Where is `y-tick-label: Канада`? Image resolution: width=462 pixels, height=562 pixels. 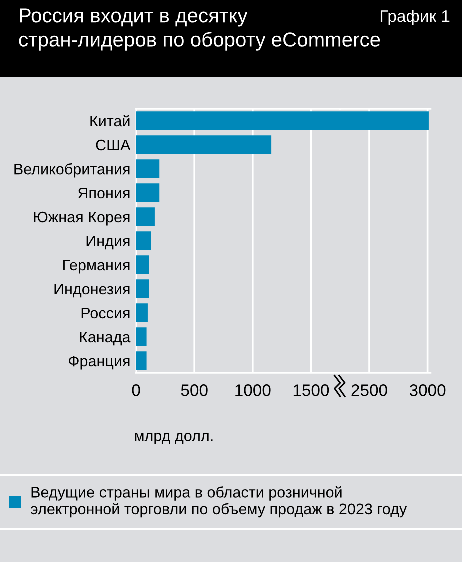
y-tick-label: Канада is located at coordinates (105, 339).